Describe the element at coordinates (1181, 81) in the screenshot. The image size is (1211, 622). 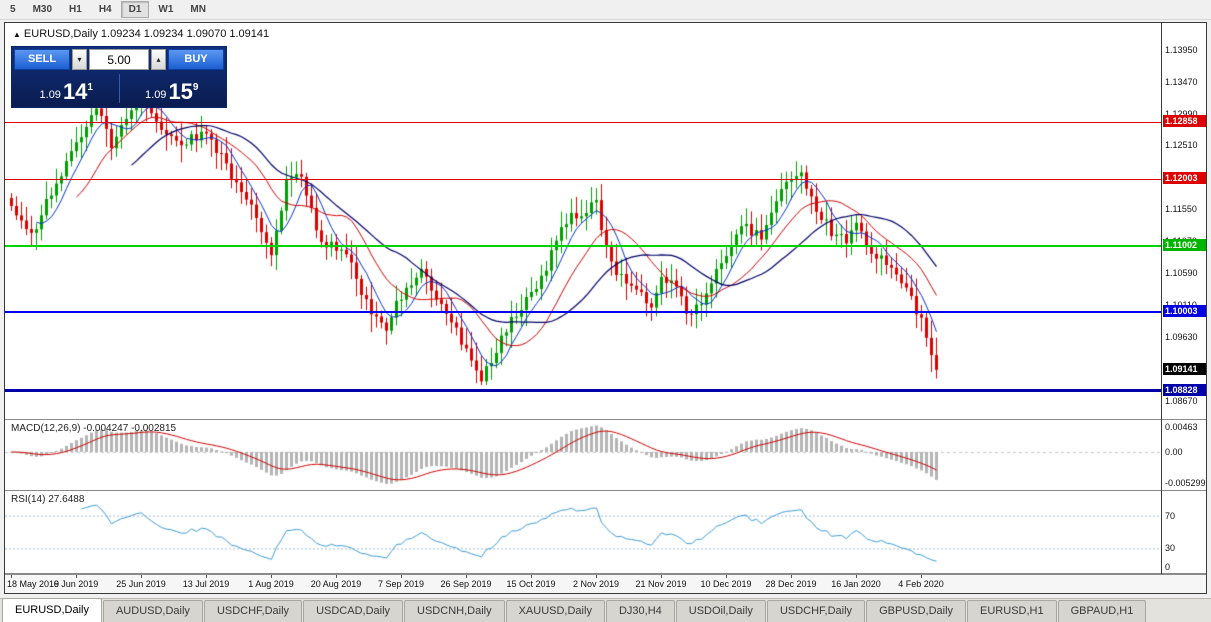
I see `price-axis-label: 1.13470` at that location.